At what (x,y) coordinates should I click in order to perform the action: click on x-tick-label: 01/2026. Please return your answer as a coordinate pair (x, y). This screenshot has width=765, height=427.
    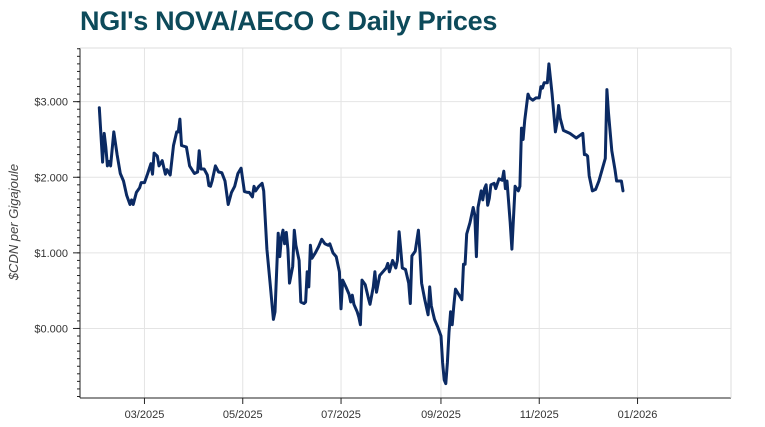
    Looking at the image, I should click on (638, 415).